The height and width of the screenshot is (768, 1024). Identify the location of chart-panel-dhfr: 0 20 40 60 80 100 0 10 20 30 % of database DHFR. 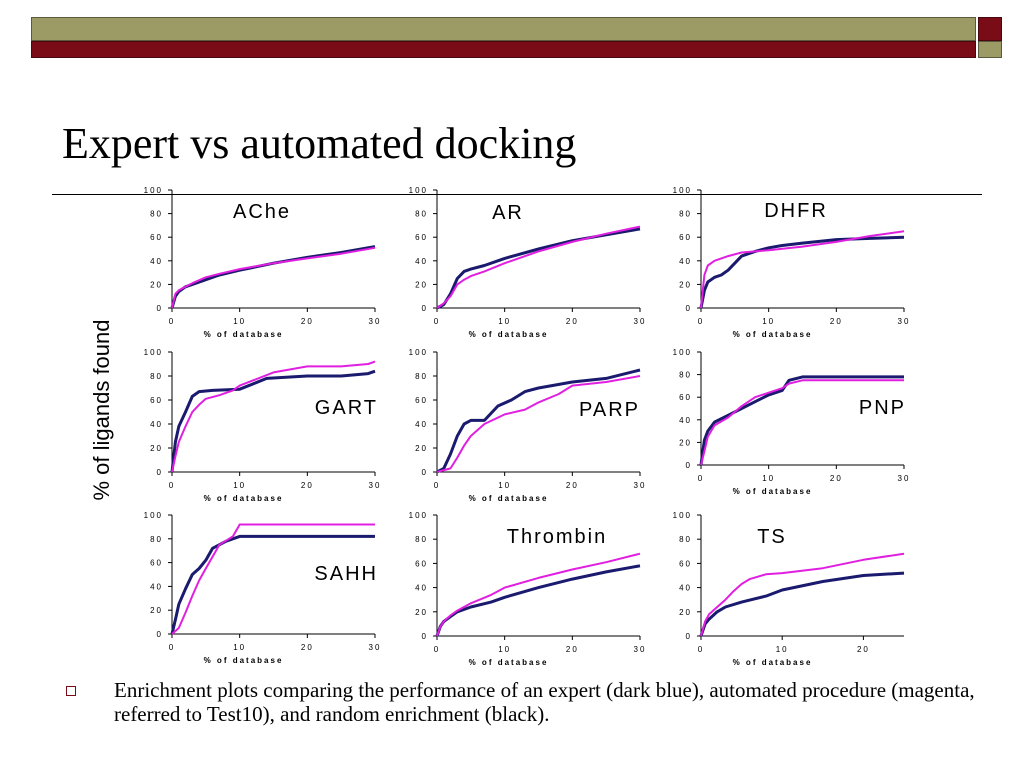
(792, 262).